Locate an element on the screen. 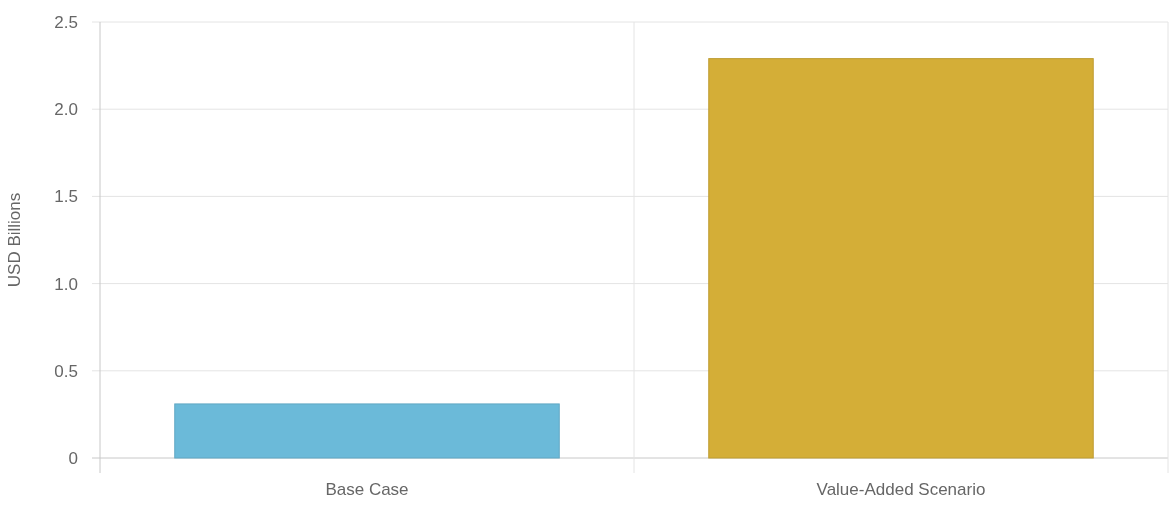 This screenshot has height=507, width=1170. x-tick-label: Value-Added Scenario is located at coordinates (901, 489).